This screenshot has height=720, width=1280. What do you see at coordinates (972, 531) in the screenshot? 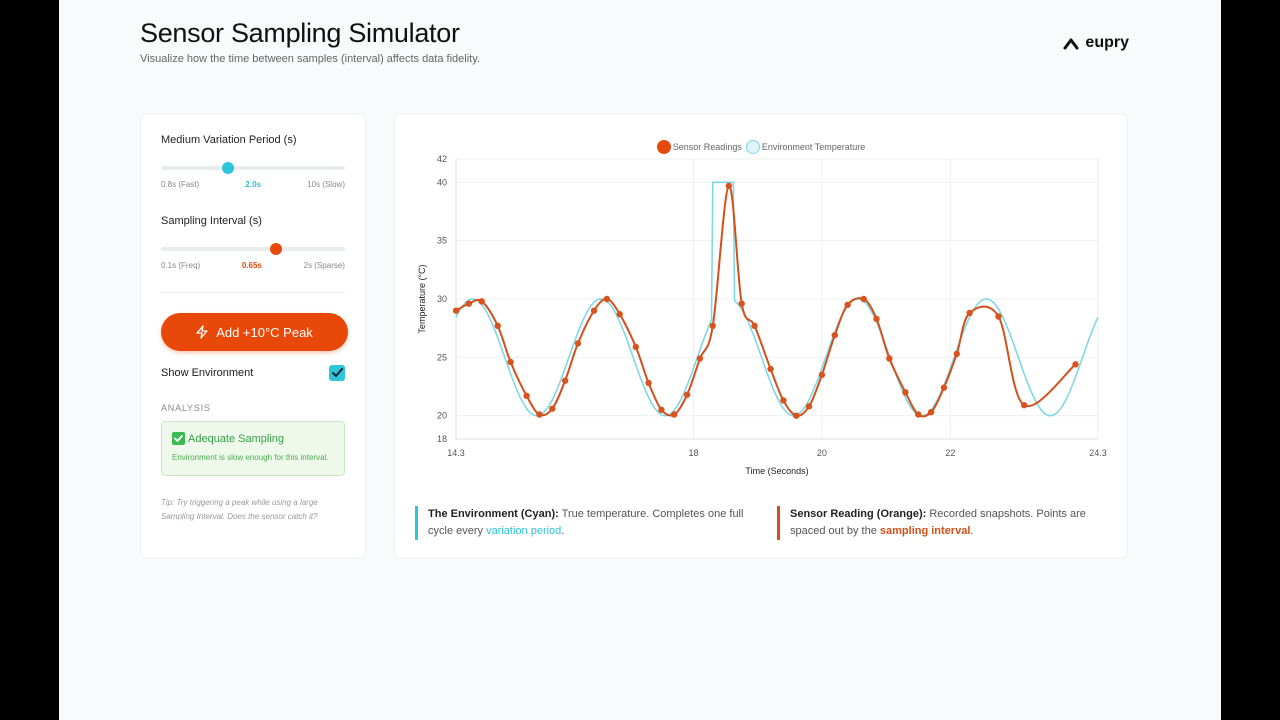
I see `sensor-note-end: .` at bounding box center [972, 531].